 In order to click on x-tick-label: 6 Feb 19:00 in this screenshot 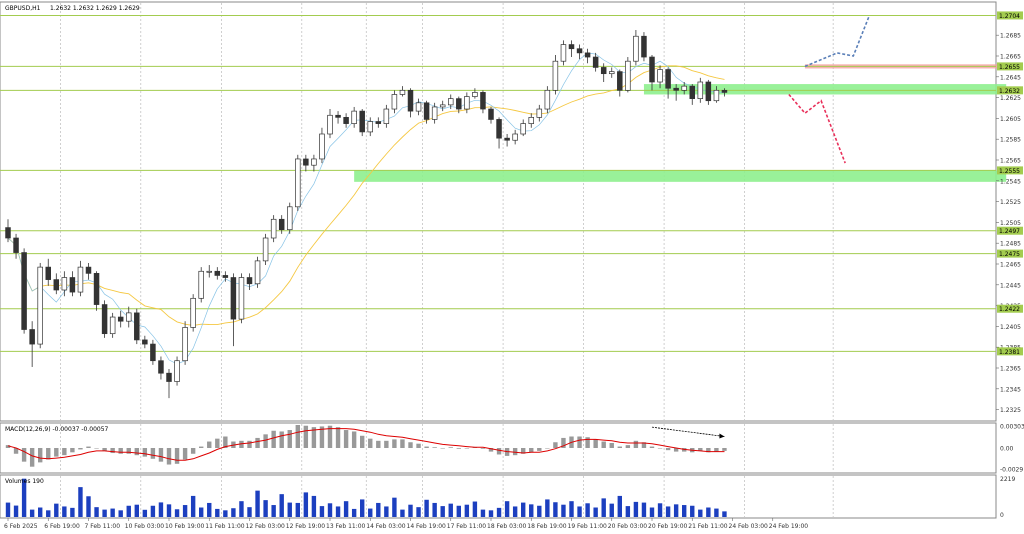, I will do `click(62, 526)`.